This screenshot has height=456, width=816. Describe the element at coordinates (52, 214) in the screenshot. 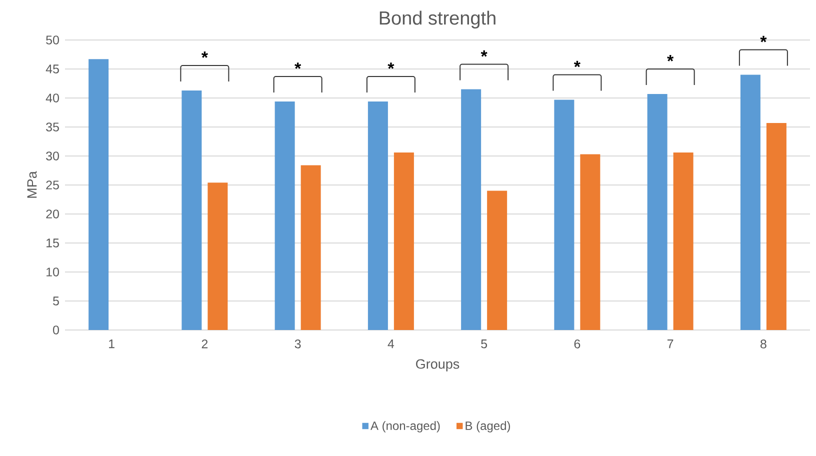

I see `y-tick-label: 20` at that location.